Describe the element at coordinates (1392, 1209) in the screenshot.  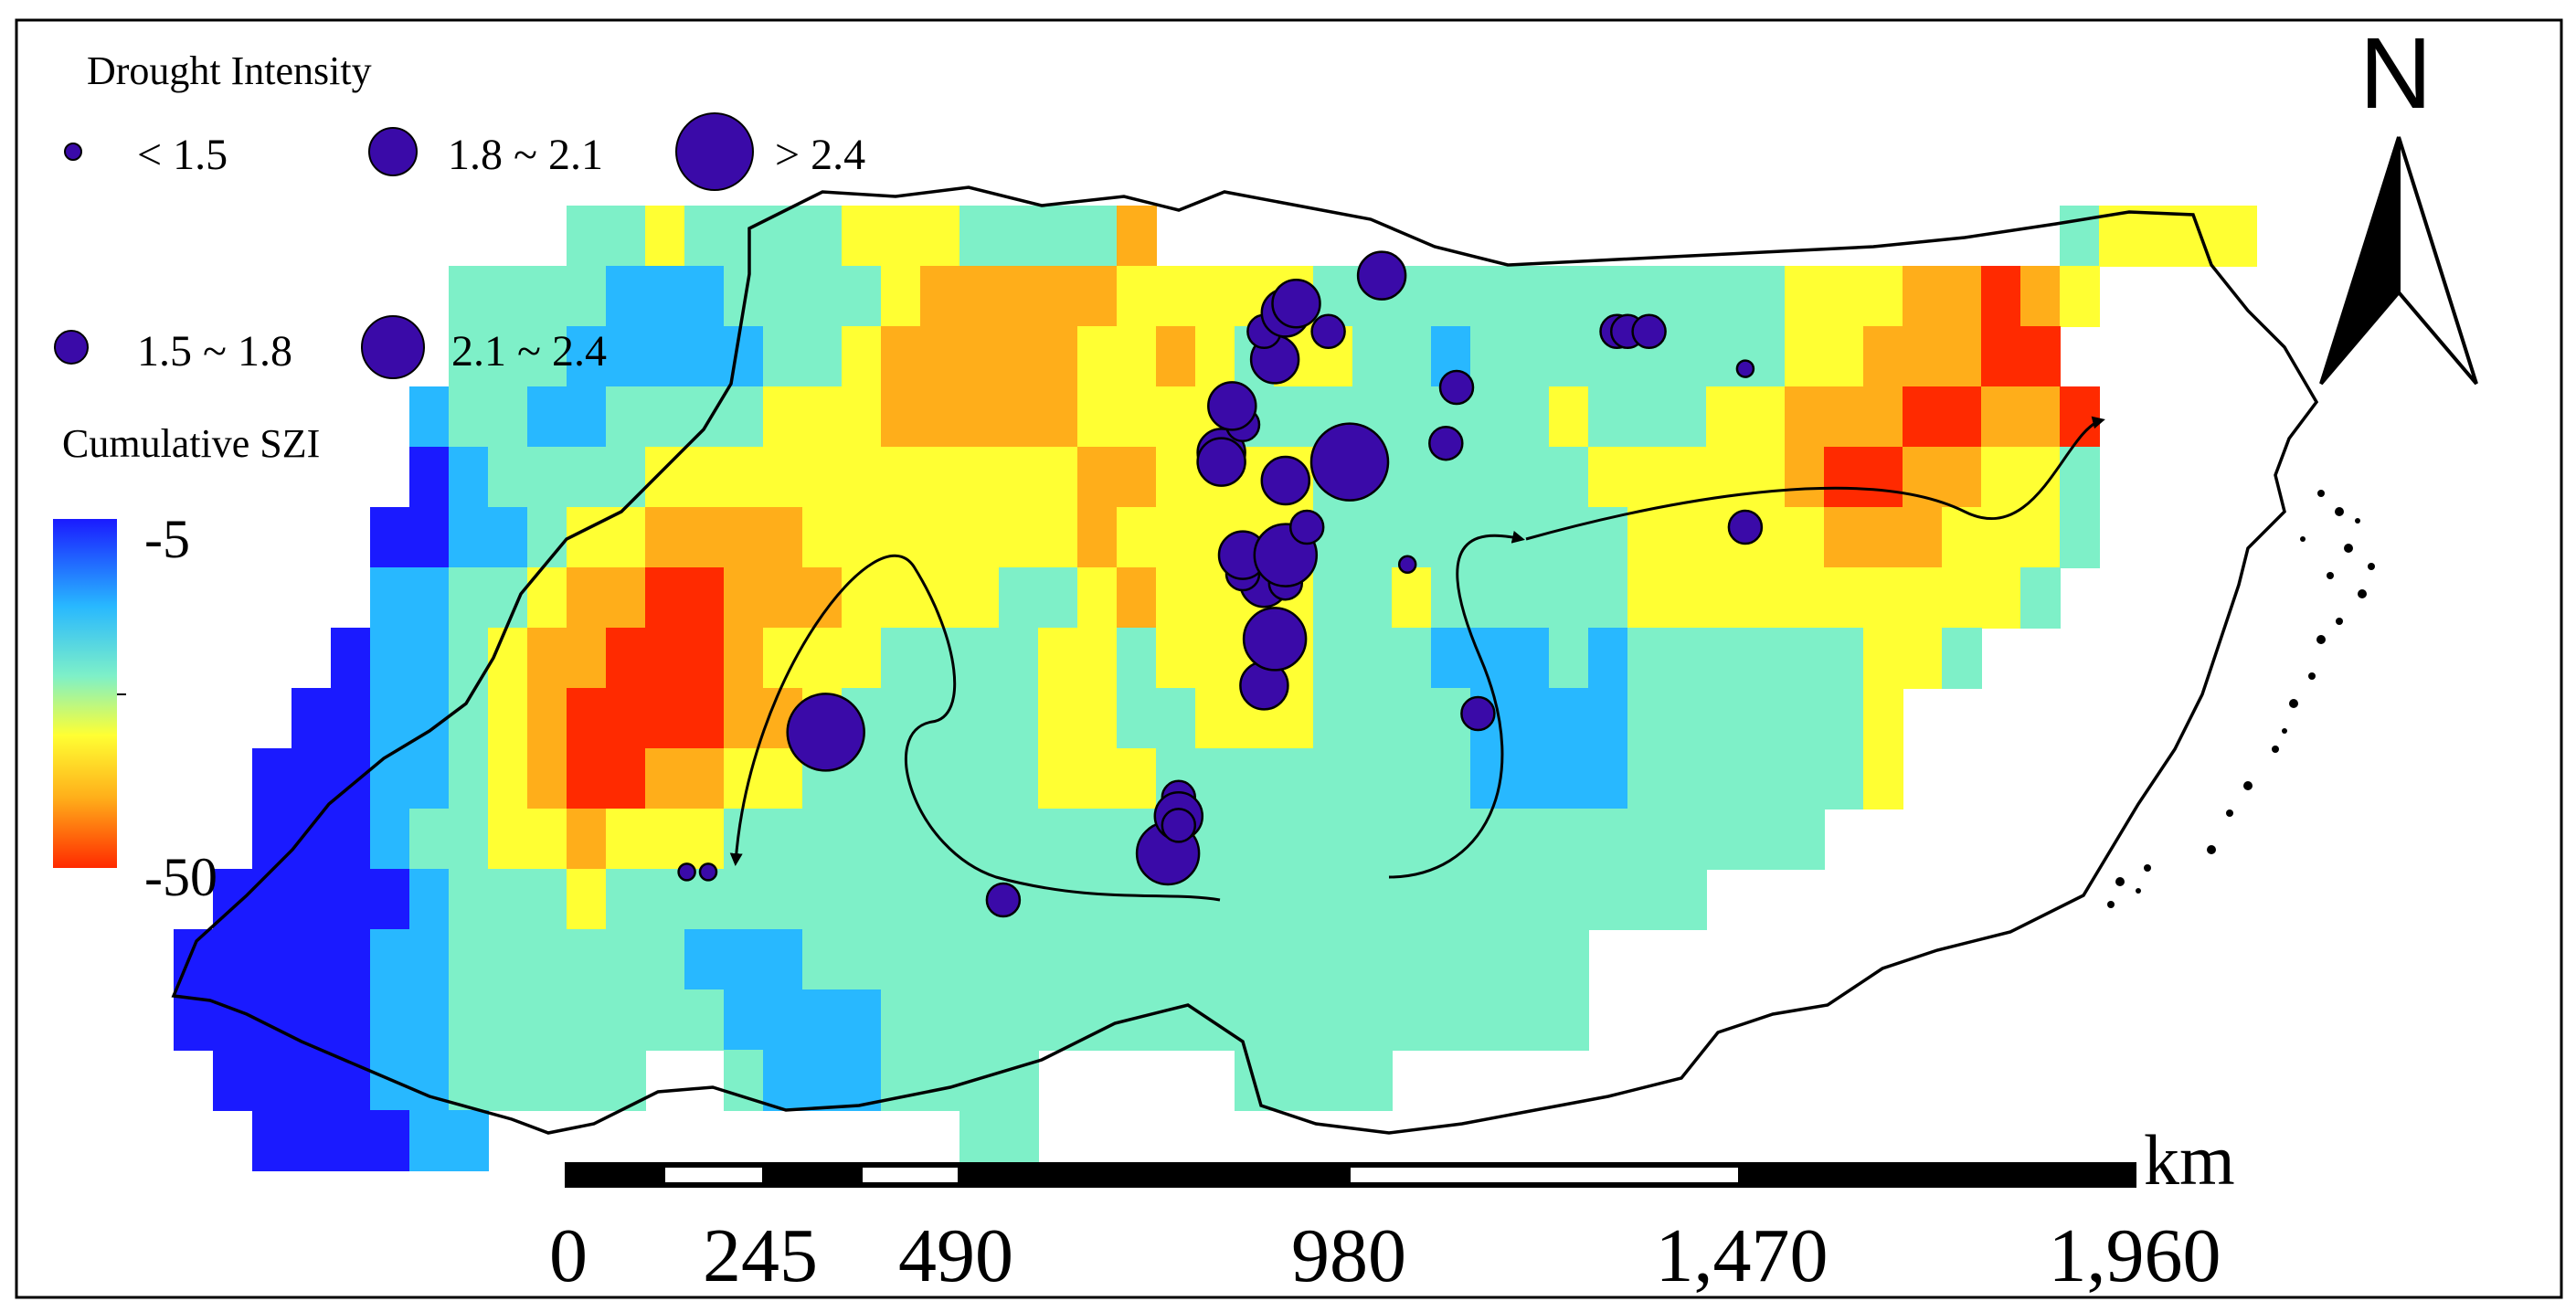
I see `scale-bar: km 0 245 490 980 1,470 1,960` at that location.